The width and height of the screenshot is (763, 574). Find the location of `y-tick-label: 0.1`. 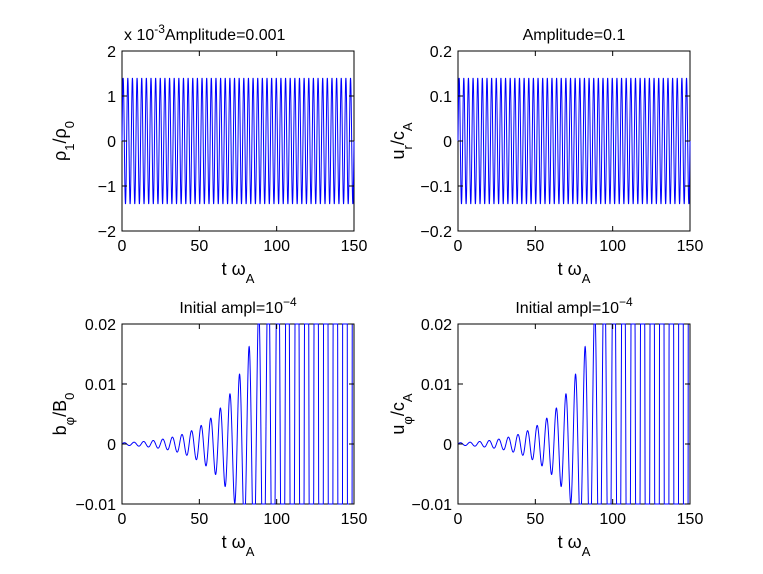

y-tick-label: 0.1 is located at coordinates (441, 97).